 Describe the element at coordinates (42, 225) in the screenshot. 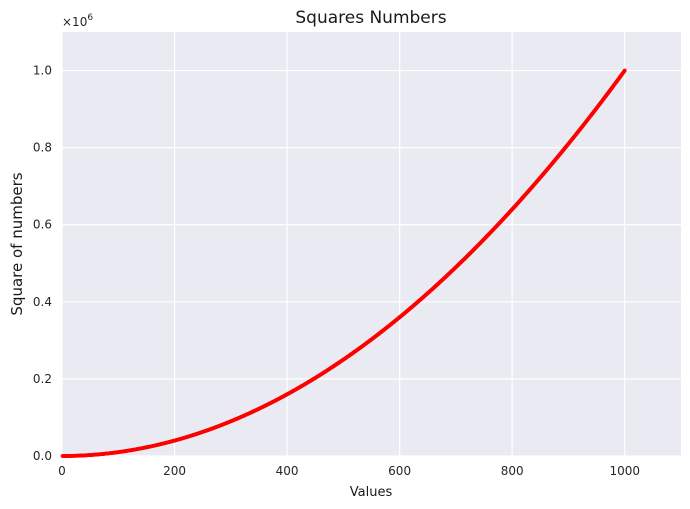

I see `y-tick-label: 0.6` at that location.